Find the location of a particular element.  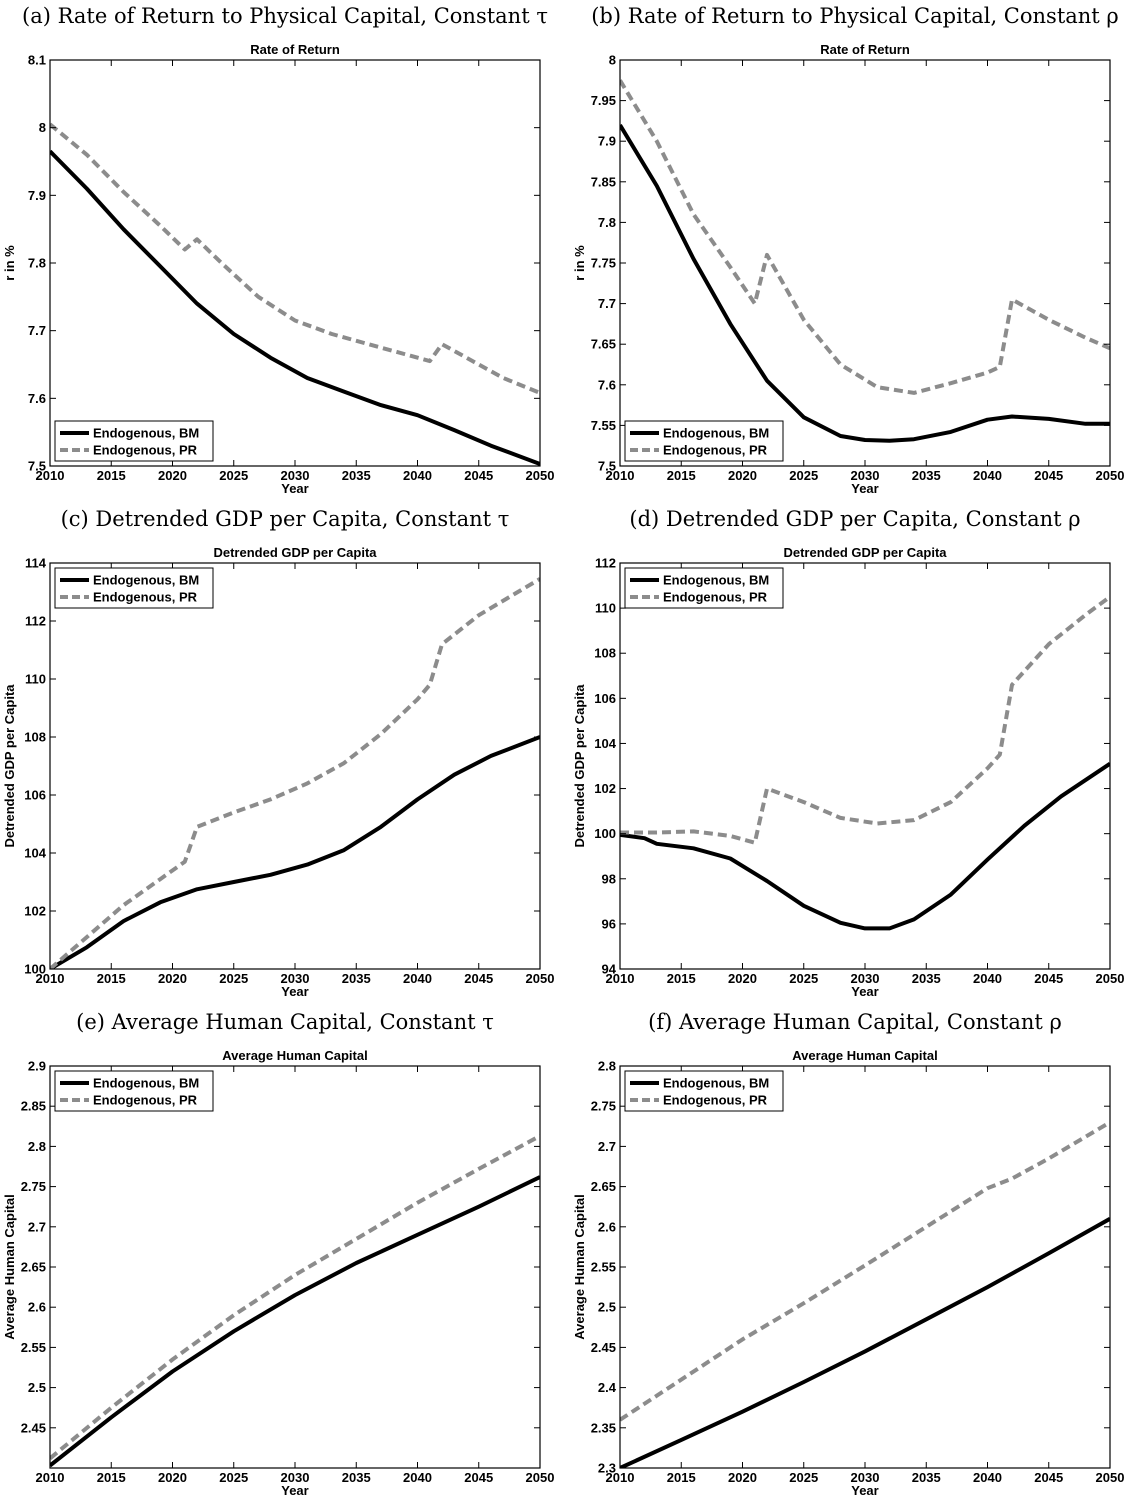

caption: (e) Average Human Capital, Constant τ is located at coordinates (285, 1022).